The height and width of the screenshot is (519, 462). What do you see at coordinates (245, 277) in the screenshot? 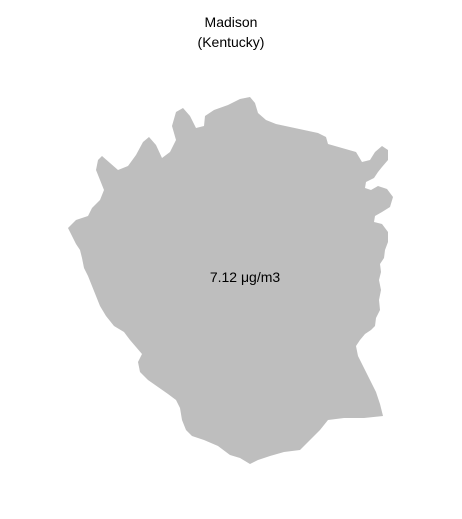
I see `value-label: 7.12 μg/m3` at bounding box center [245, 277].